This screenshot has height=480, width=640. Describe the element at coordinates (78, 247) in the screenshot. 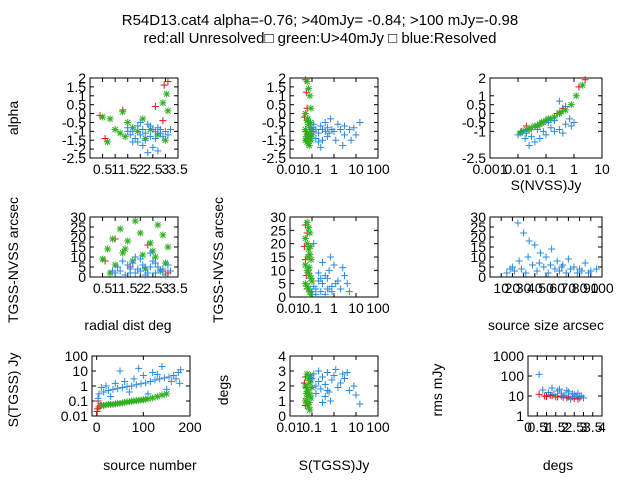

I see `y-tick-label: 15` at that location.